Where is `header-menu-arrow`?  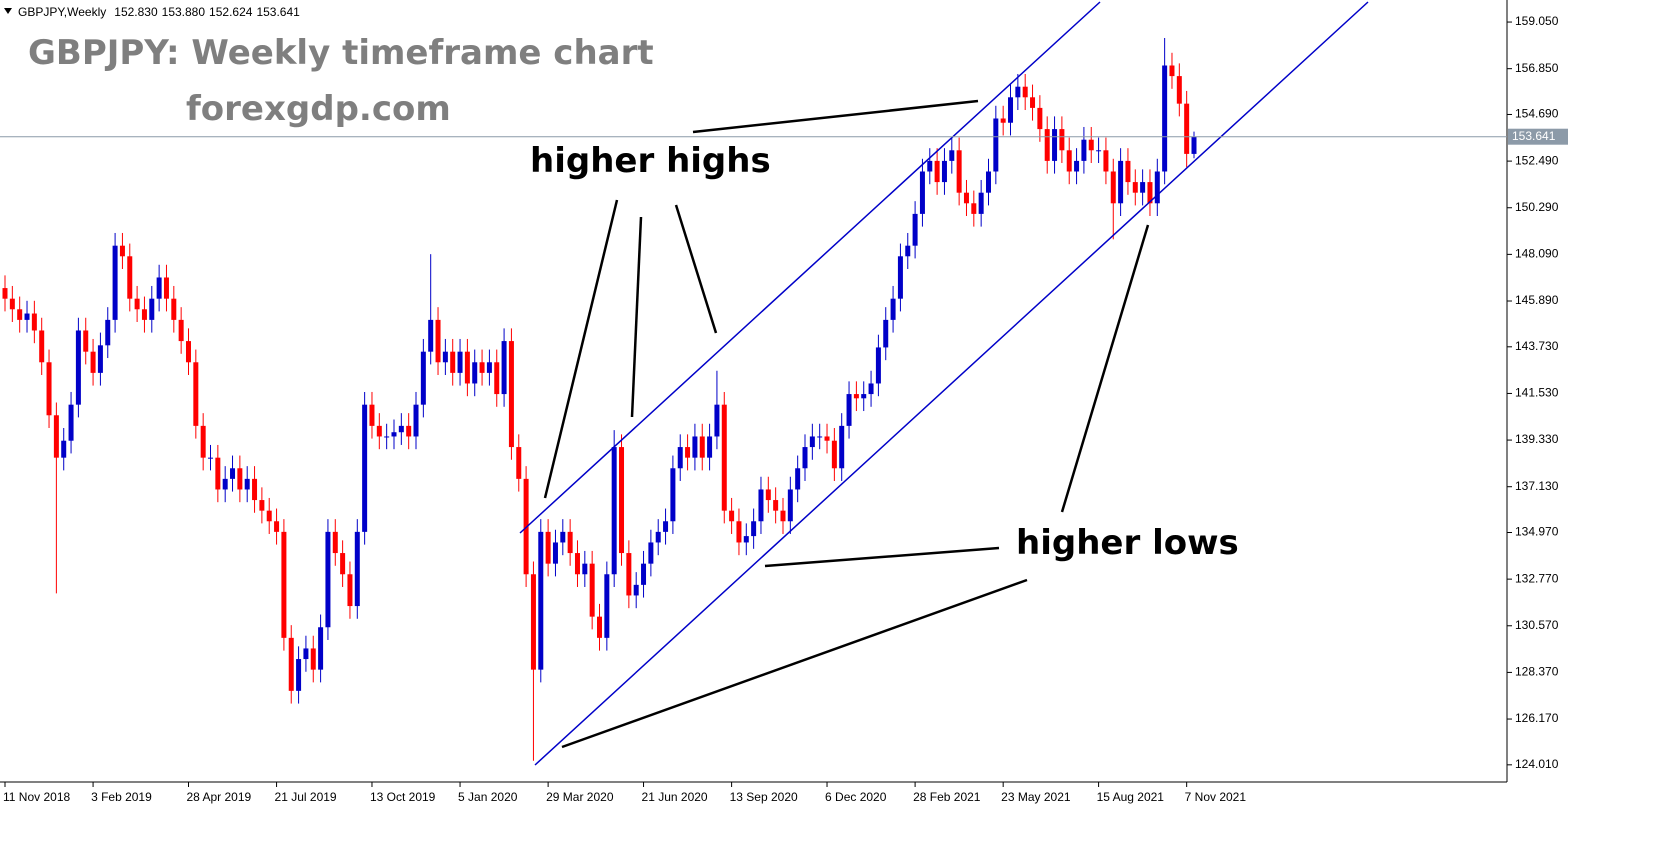
header-menu-arrow is located at coordinates (8, 11).